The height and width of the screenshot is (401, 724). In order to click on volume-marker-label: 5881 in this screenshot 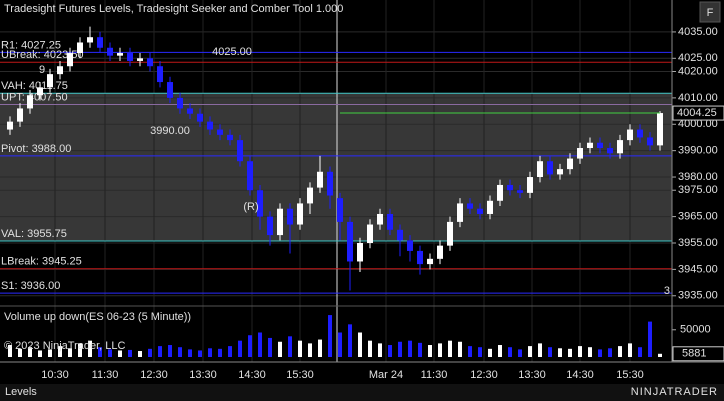, I will do `click(694, 354)`.